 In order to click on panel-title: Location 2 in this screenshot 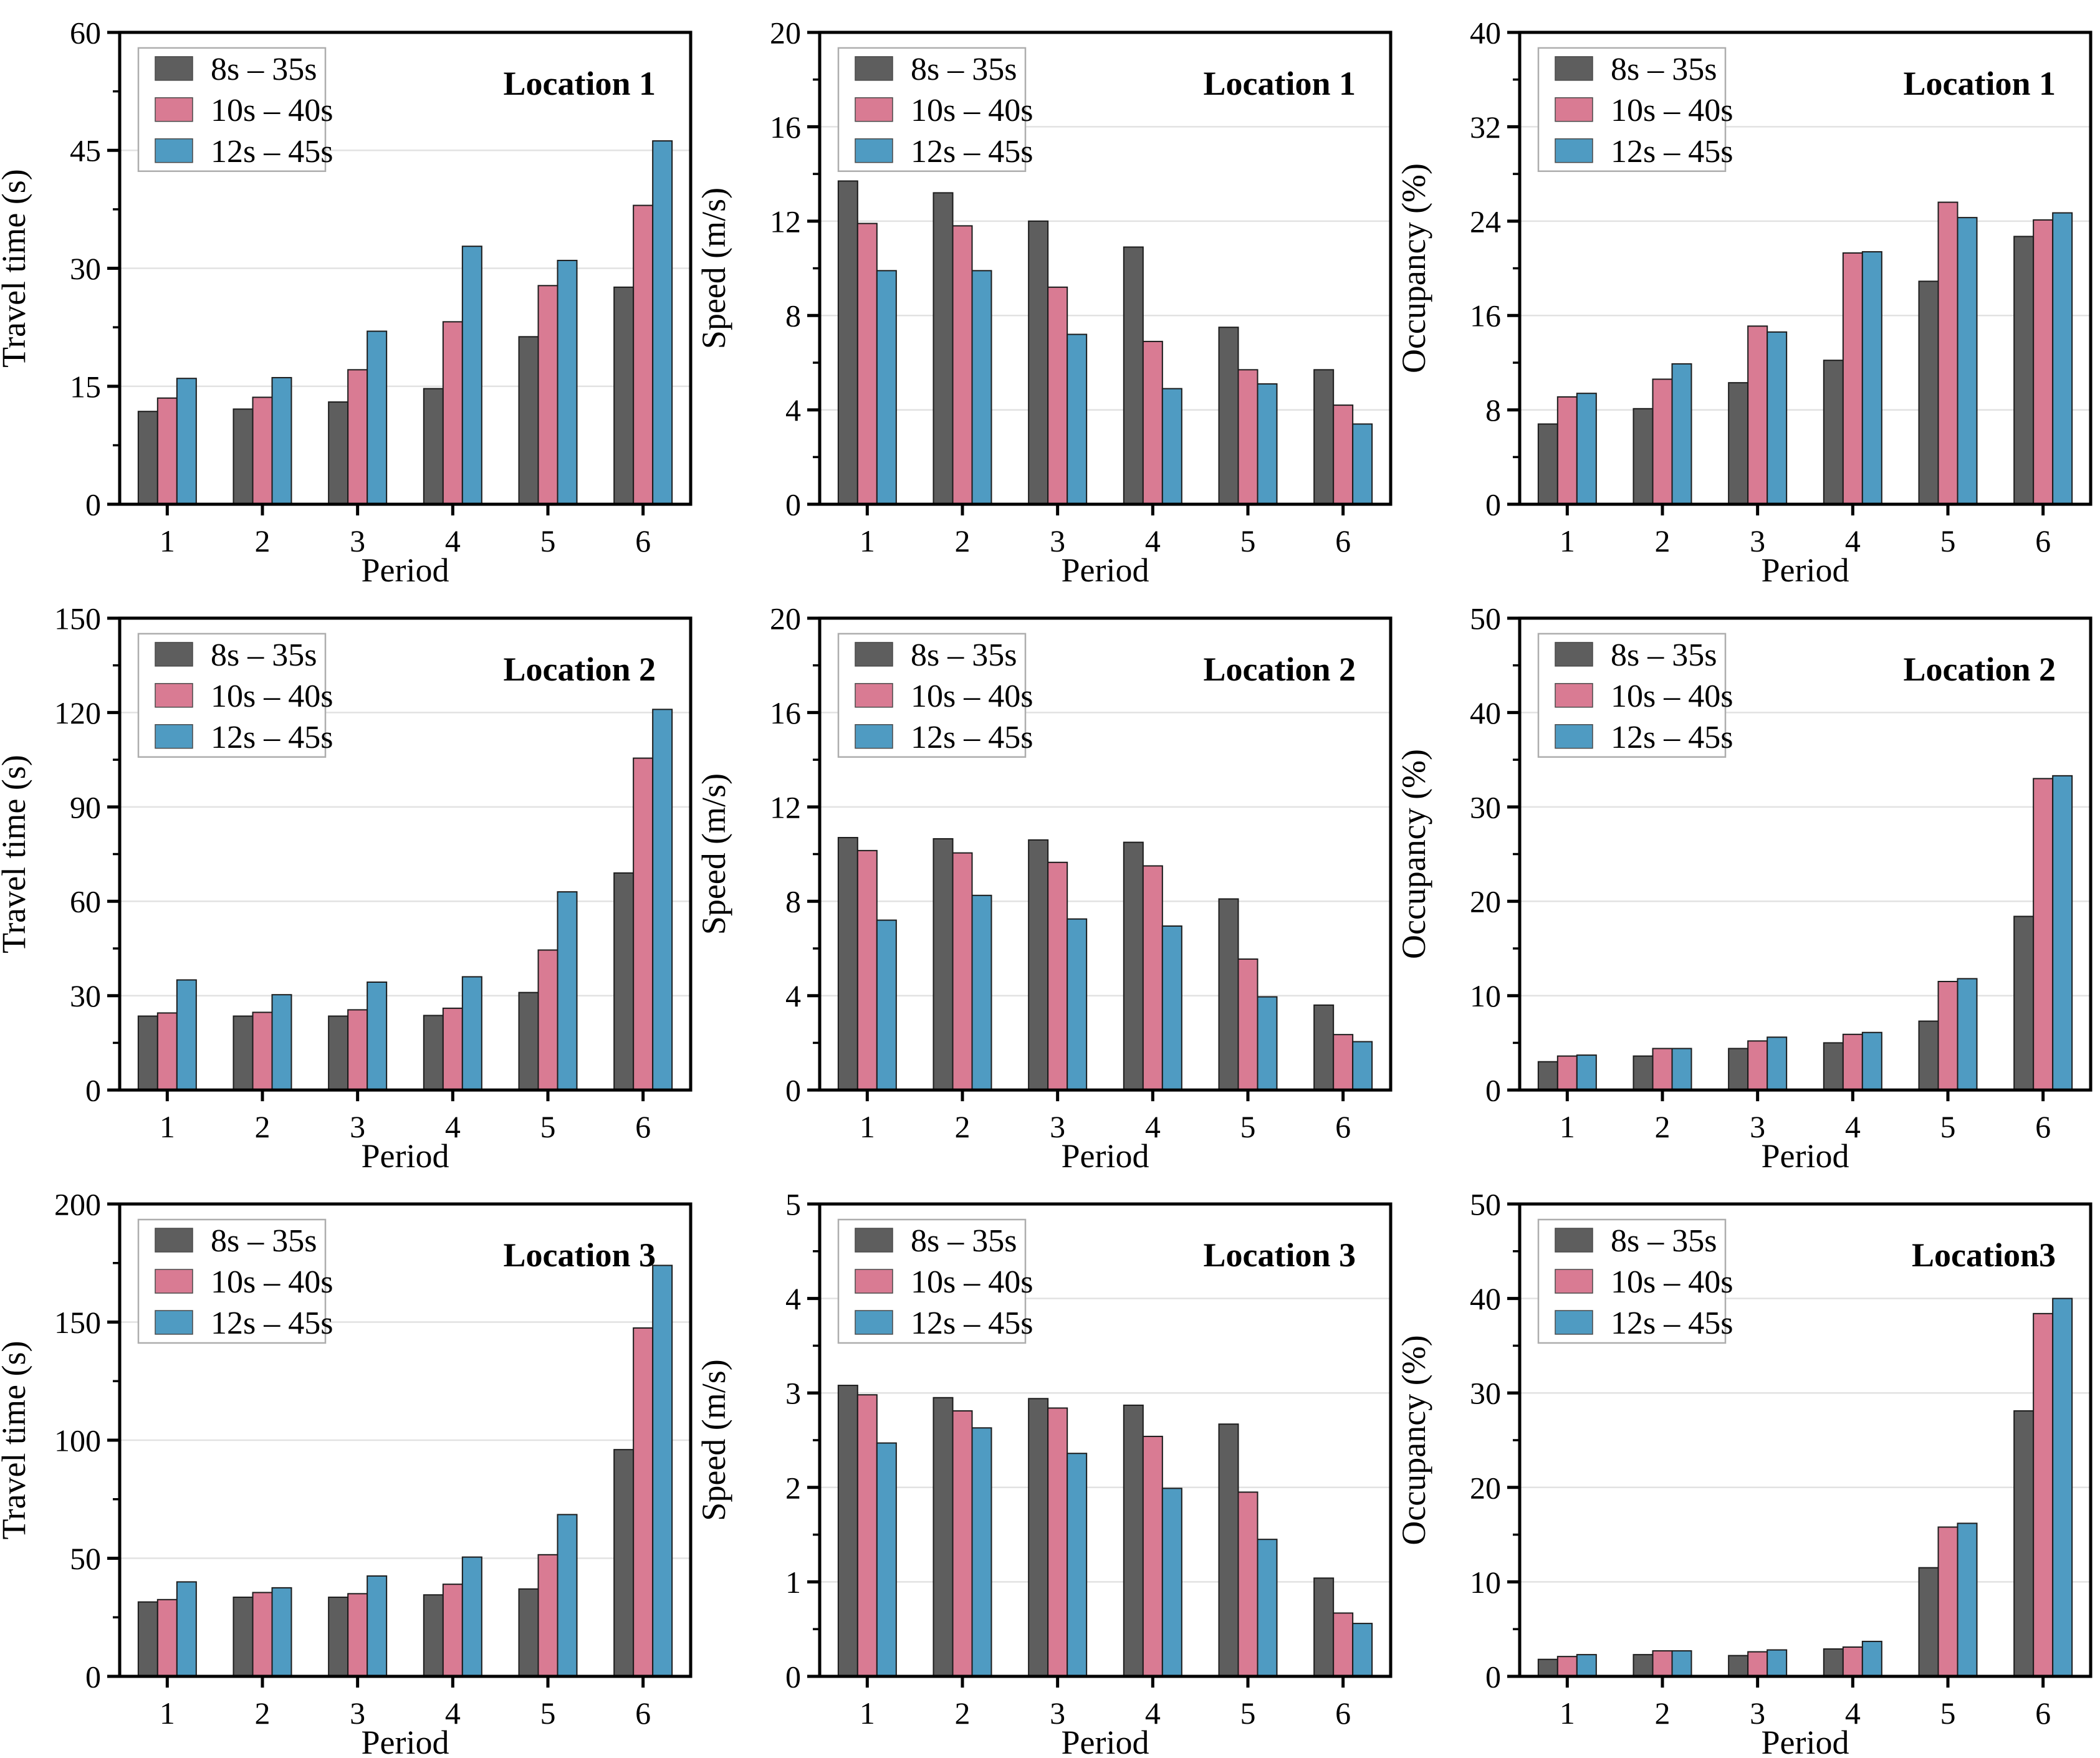, I will do `click(1980, 669)`.